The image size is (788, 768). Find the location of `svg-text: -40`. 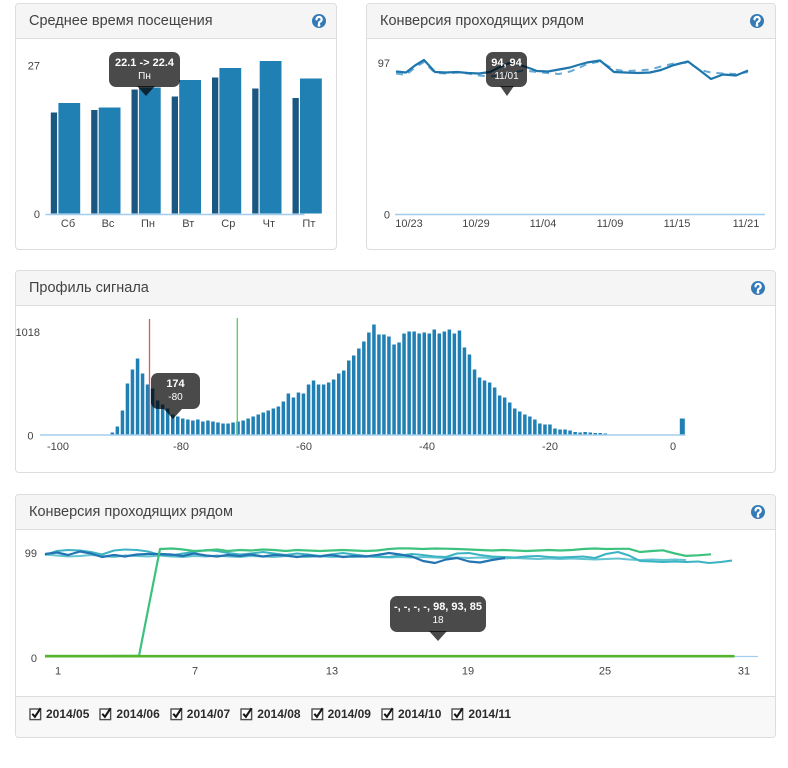

svg-text: -40 is located at coordinates (427, 447).